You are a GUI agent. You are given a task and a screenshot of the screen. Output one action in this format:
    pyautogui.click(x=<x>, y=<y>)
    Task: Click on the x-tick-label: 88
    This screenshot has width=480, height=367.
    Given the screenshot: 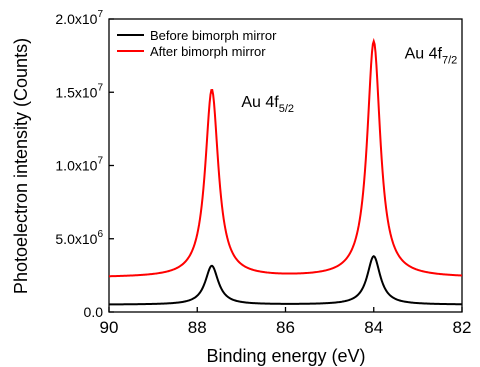 What is the action you would take?
    pyautogui.click(x=197, y=327)
    